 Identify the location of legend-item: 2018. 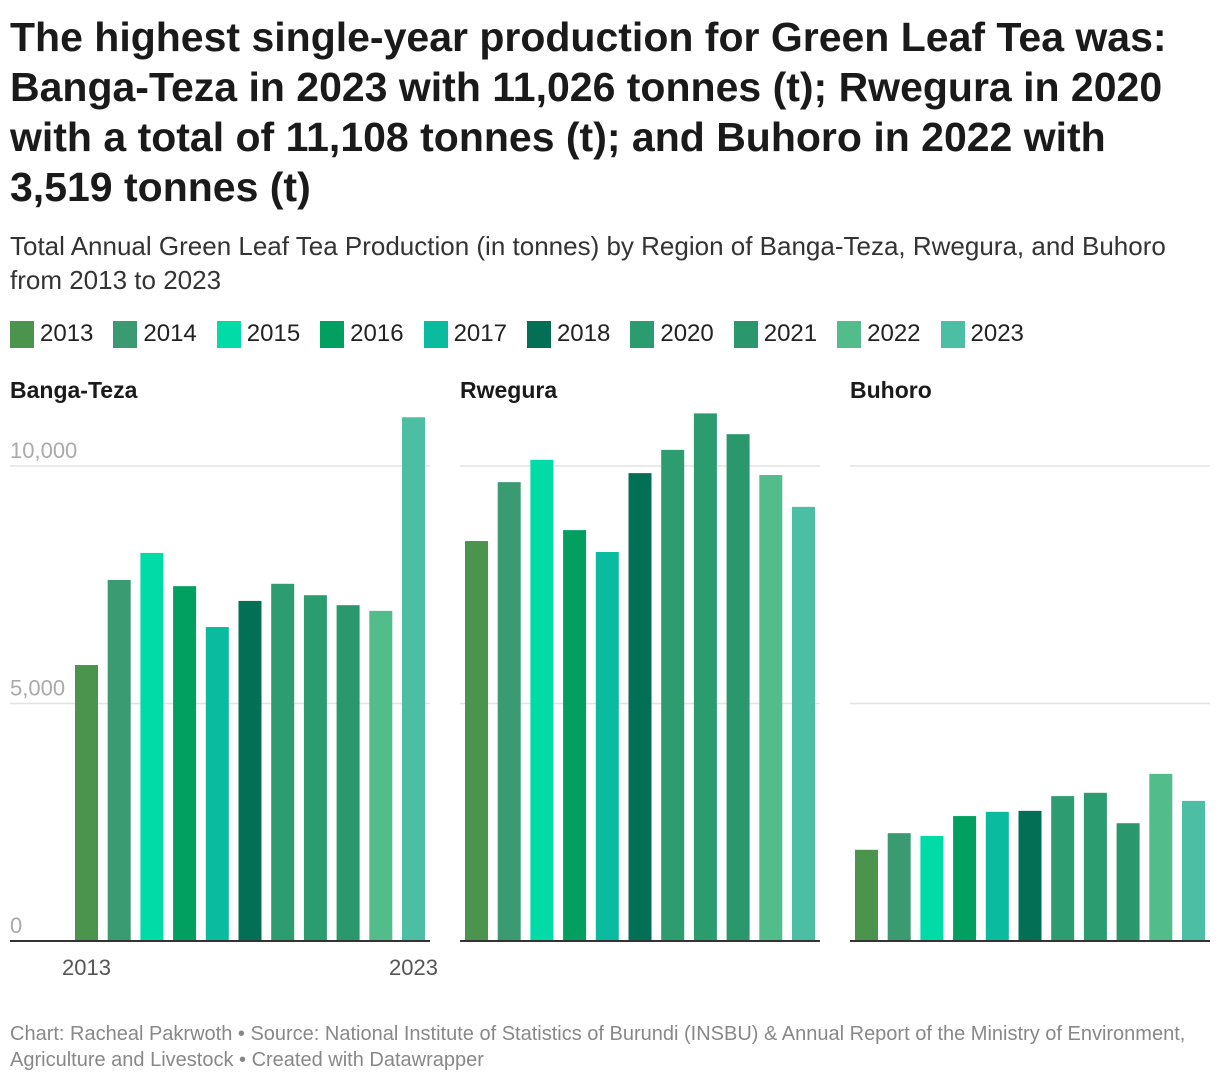
(568, 334).